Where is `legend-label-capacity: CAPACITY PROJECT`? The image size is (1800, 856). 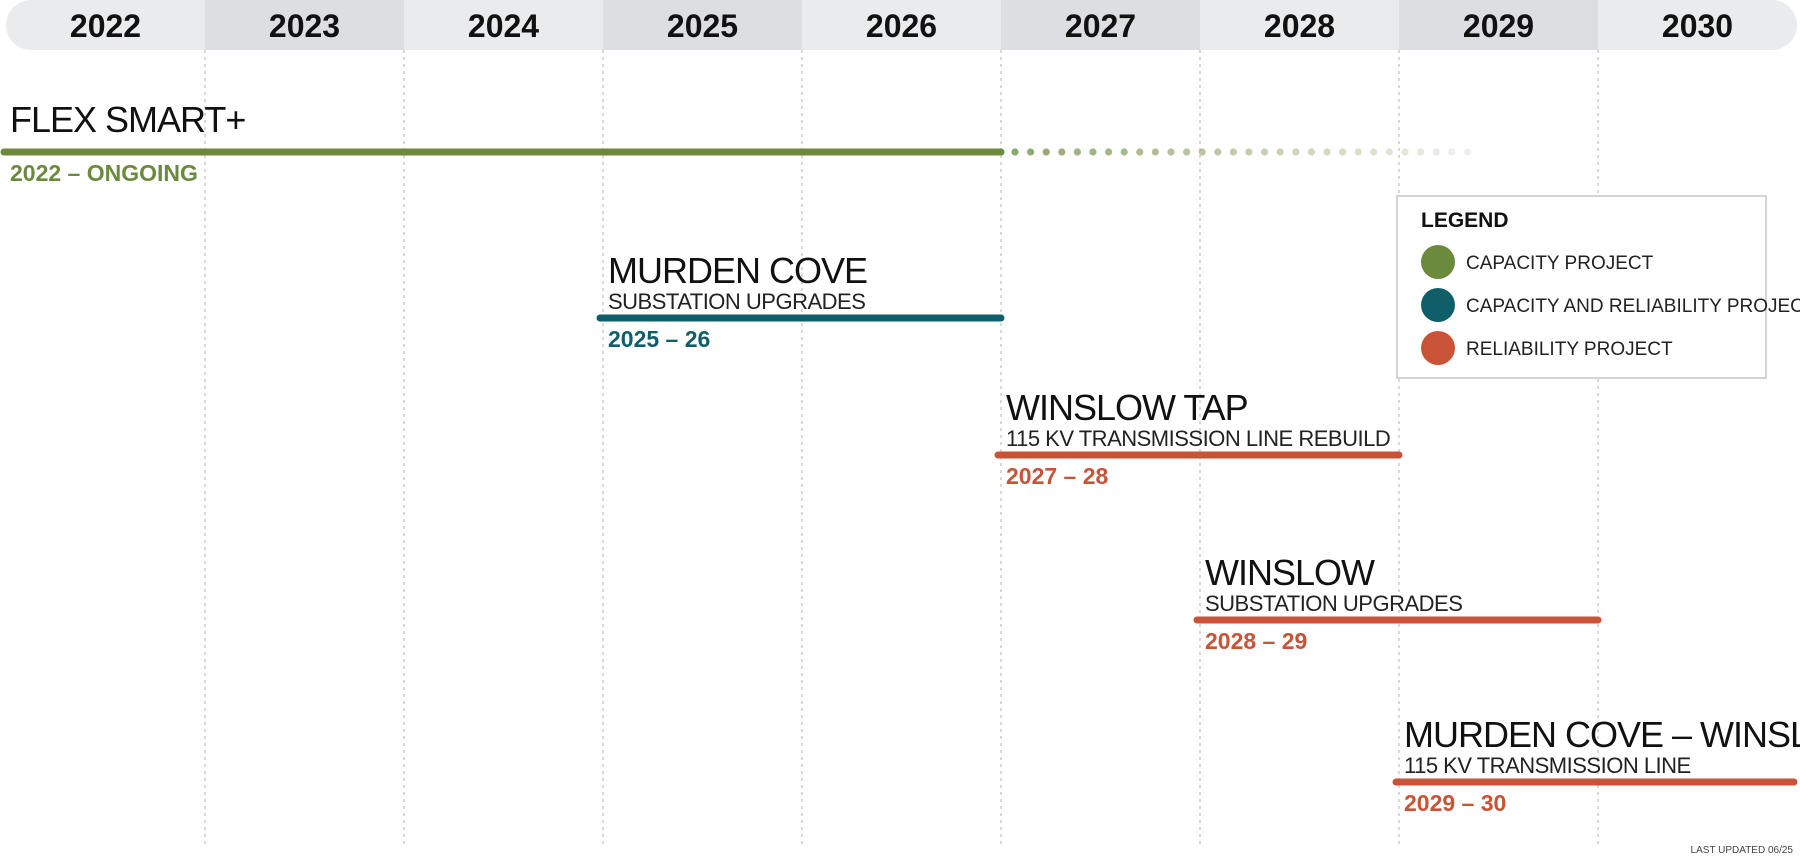
legend-label-capacity: CAPACITY PROJECT is located at coordinates (1560, 263).